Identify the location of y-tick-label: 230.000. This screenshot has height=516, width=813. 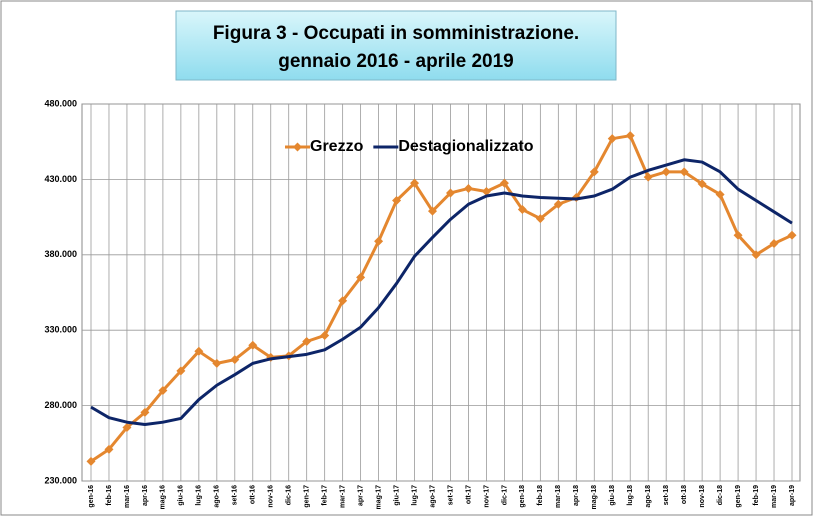
(60, 480).